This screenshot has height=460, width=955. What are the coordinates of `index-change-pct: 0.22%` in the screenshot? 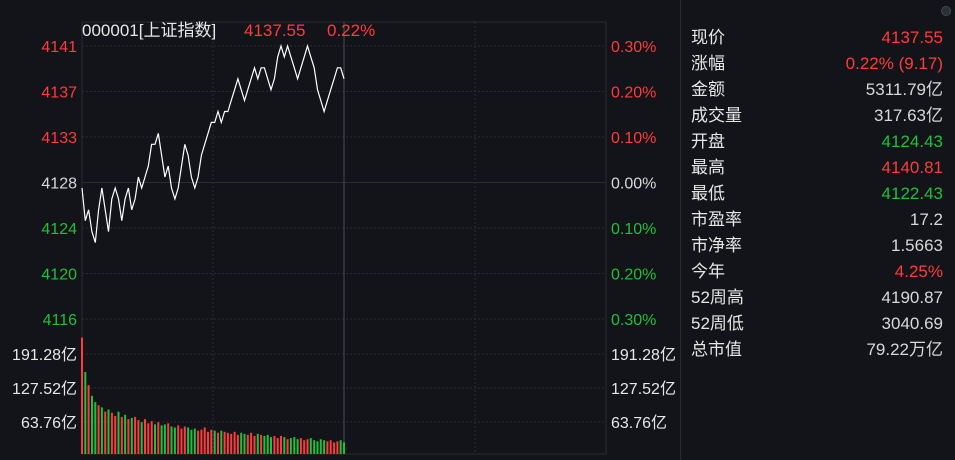 It's located at (351, 30).